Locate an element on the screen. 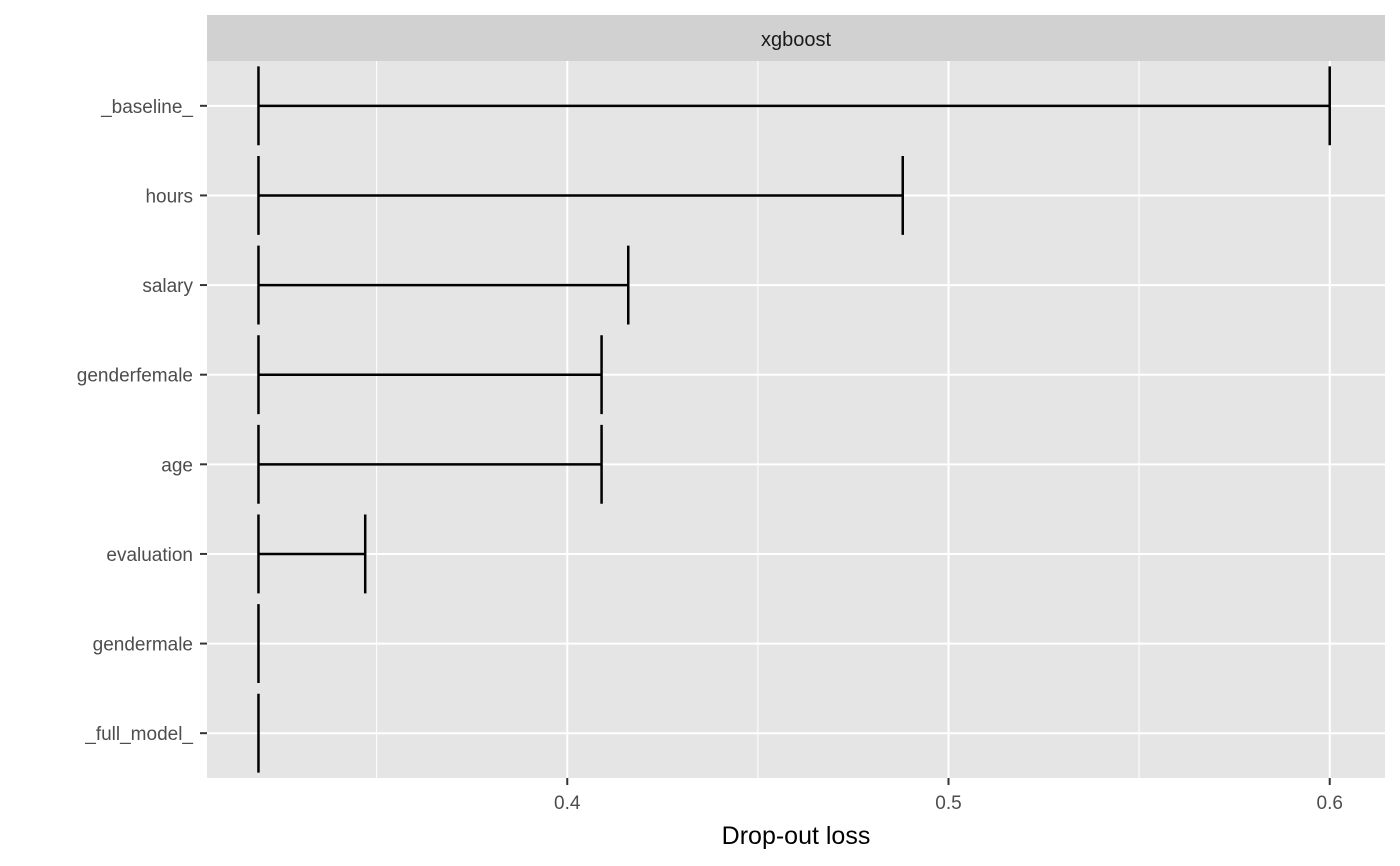 This screenshot has width=1400, height=866. y-tick-label: _baseline_ is located at coordinates (146, 107).